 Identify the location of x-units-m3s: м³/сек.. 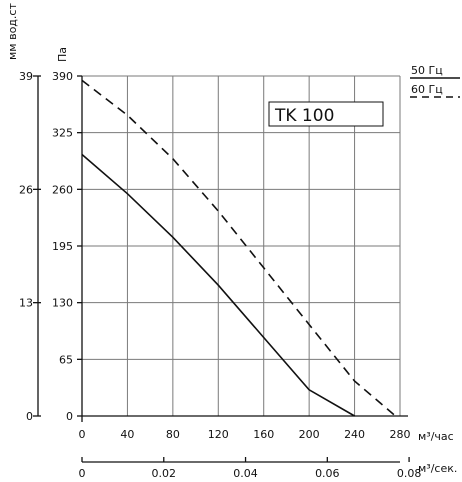
(437, 468).